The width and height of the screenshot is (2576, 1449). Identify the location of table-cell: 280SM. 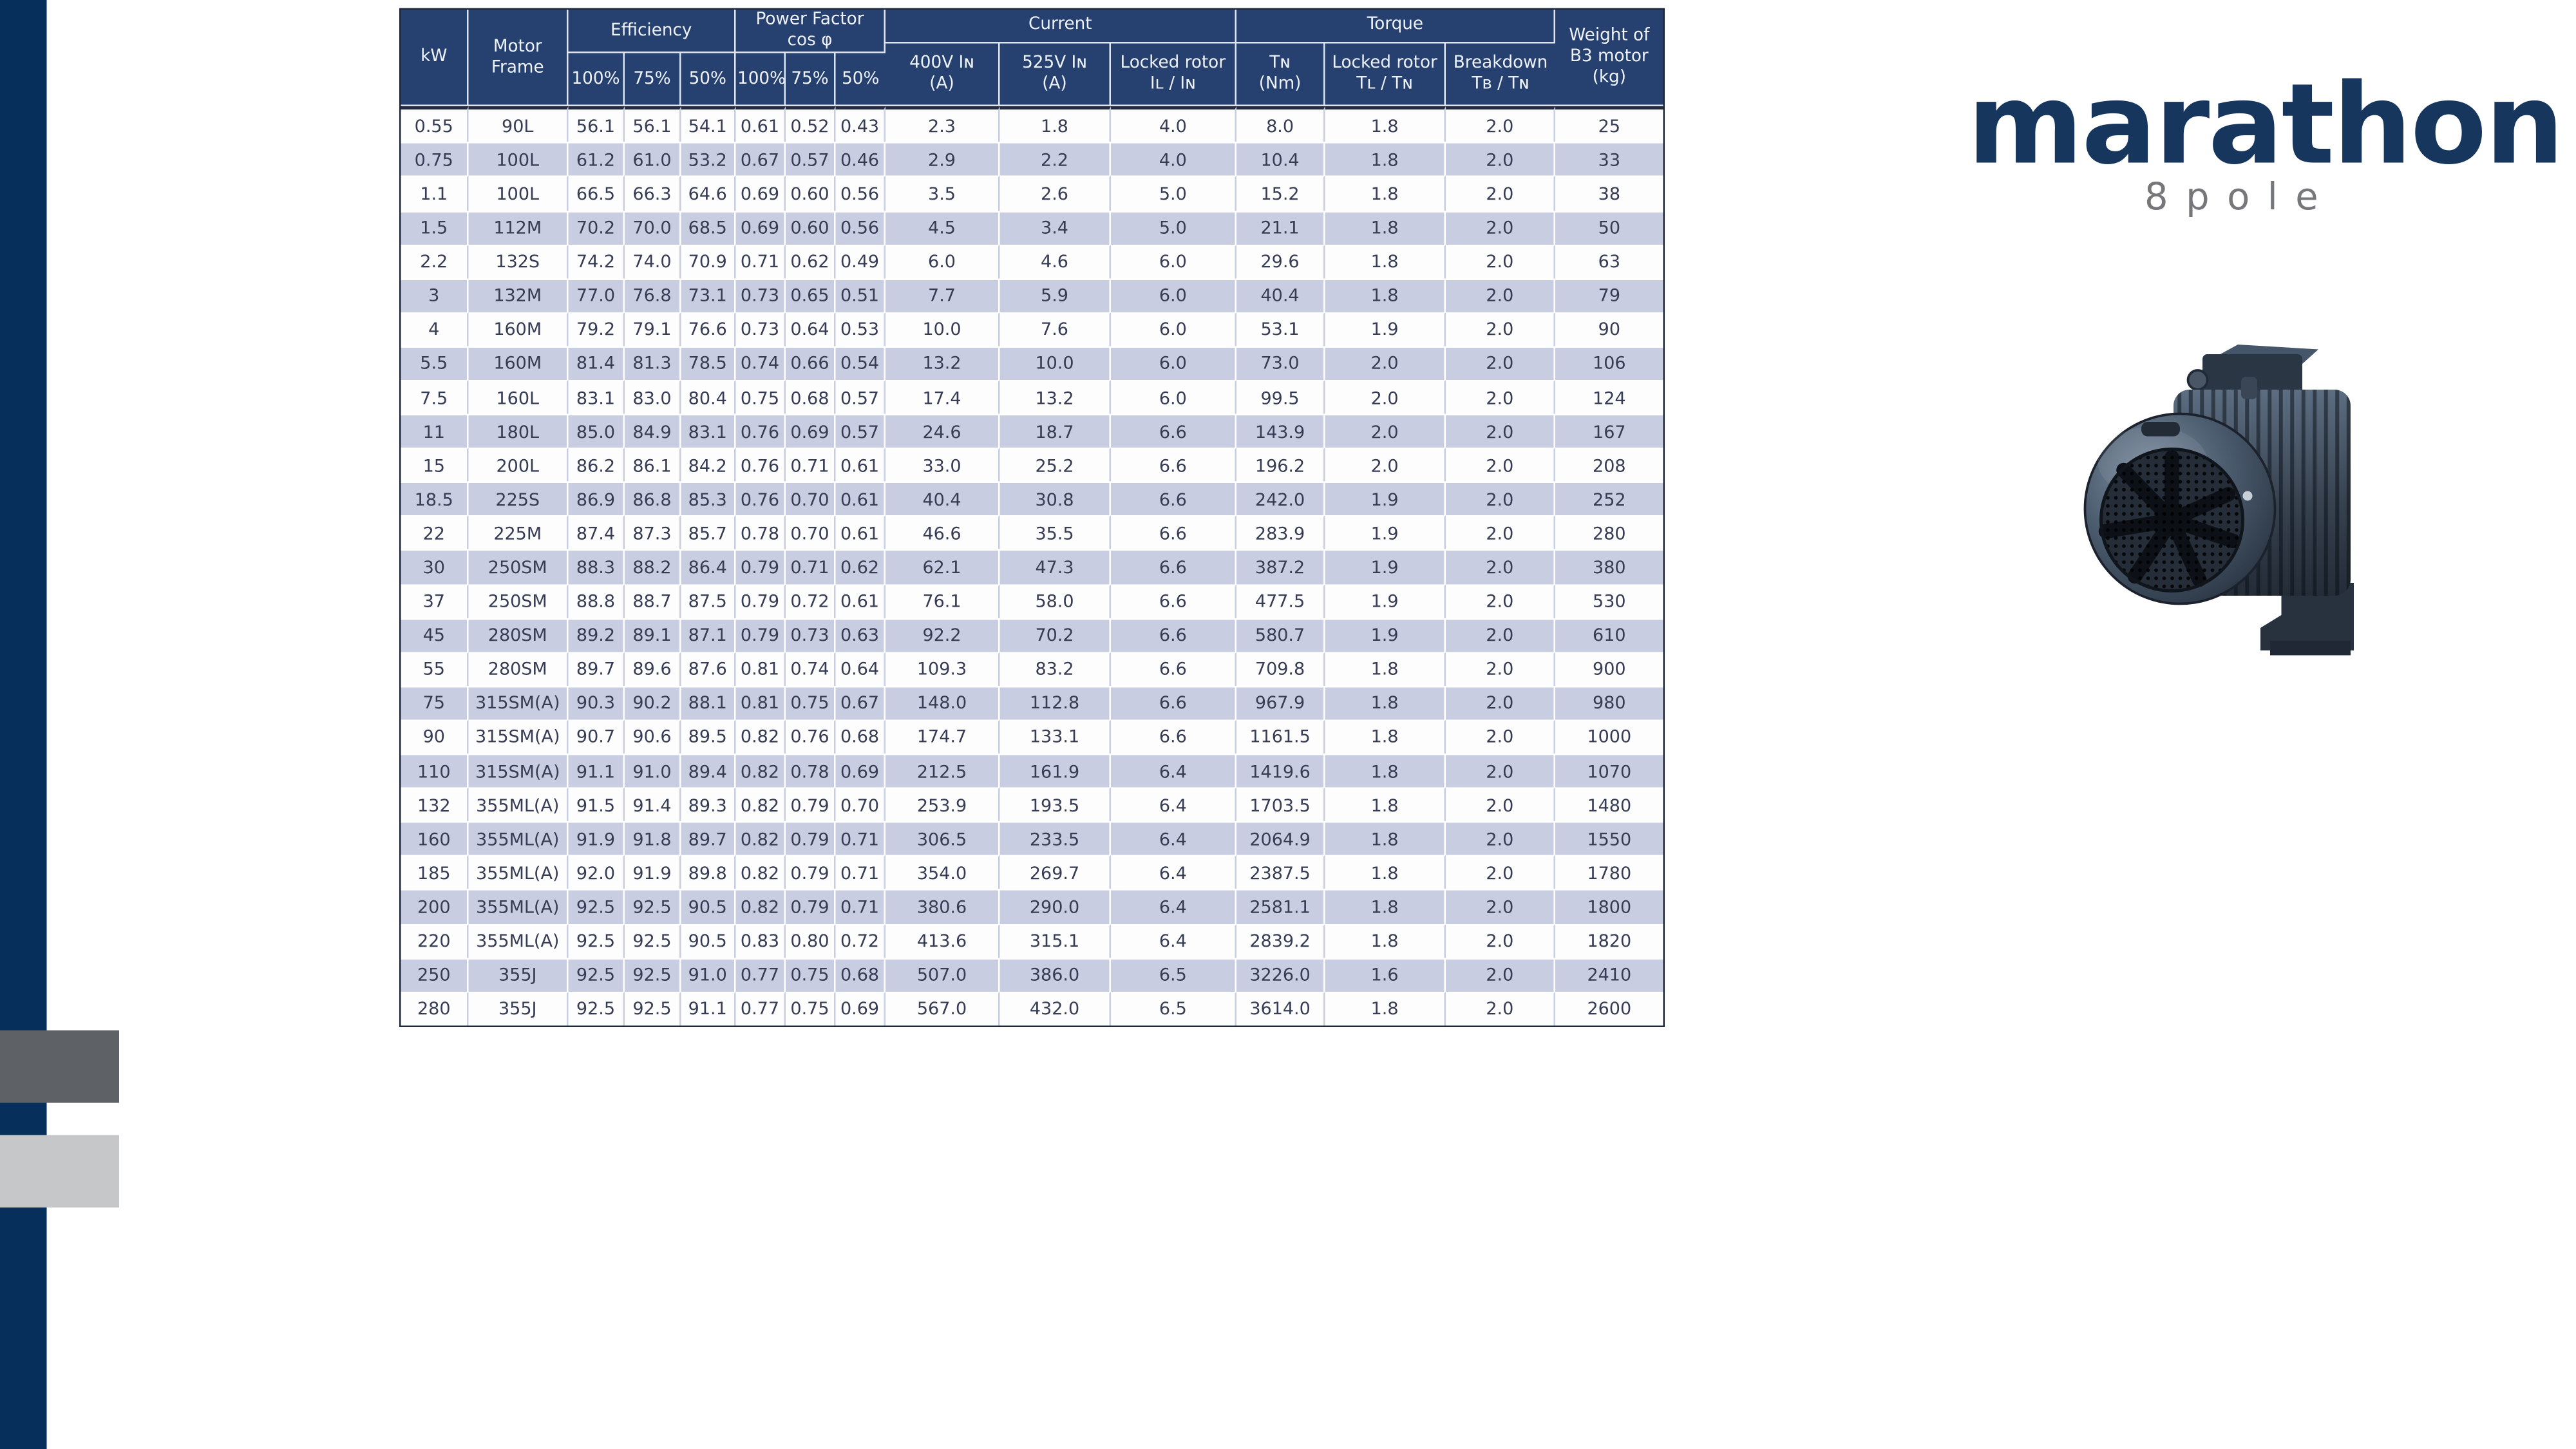
(518, 635).